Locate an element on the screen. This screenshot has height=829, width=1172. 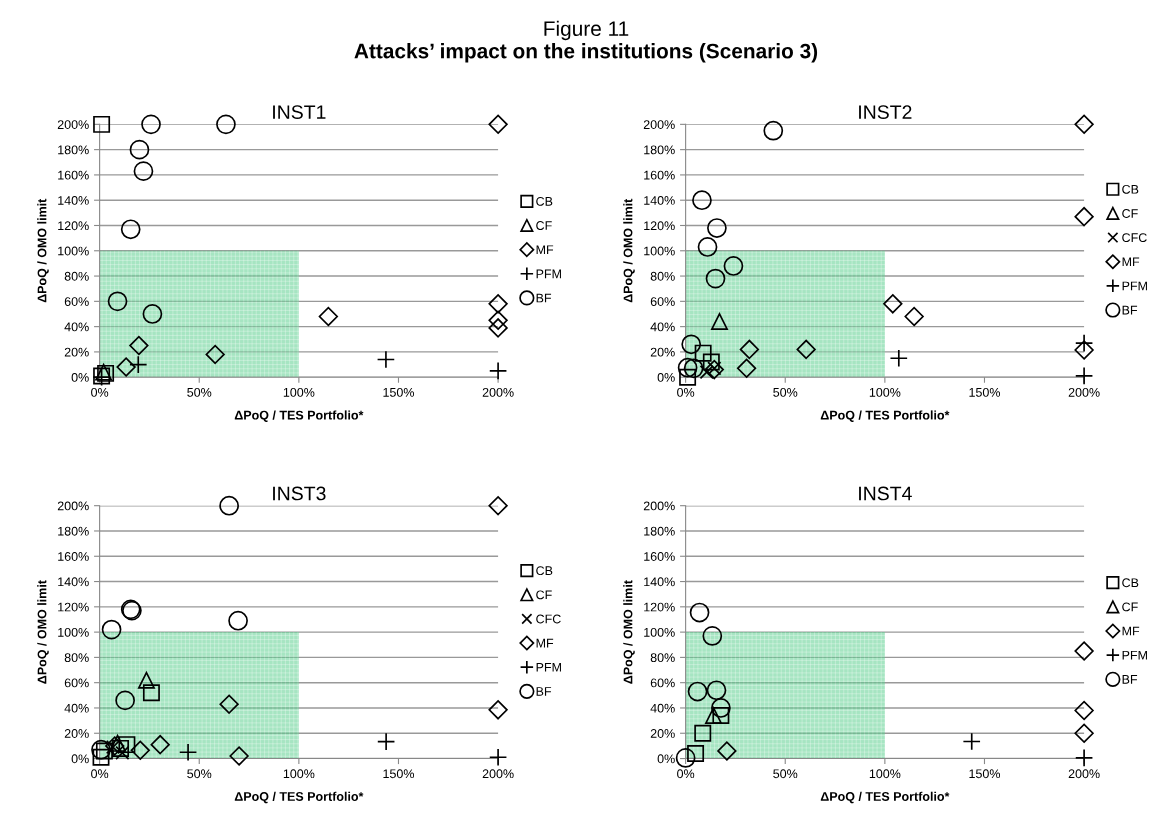
y-tick-label: 160% is located at coordinates (659, 175).